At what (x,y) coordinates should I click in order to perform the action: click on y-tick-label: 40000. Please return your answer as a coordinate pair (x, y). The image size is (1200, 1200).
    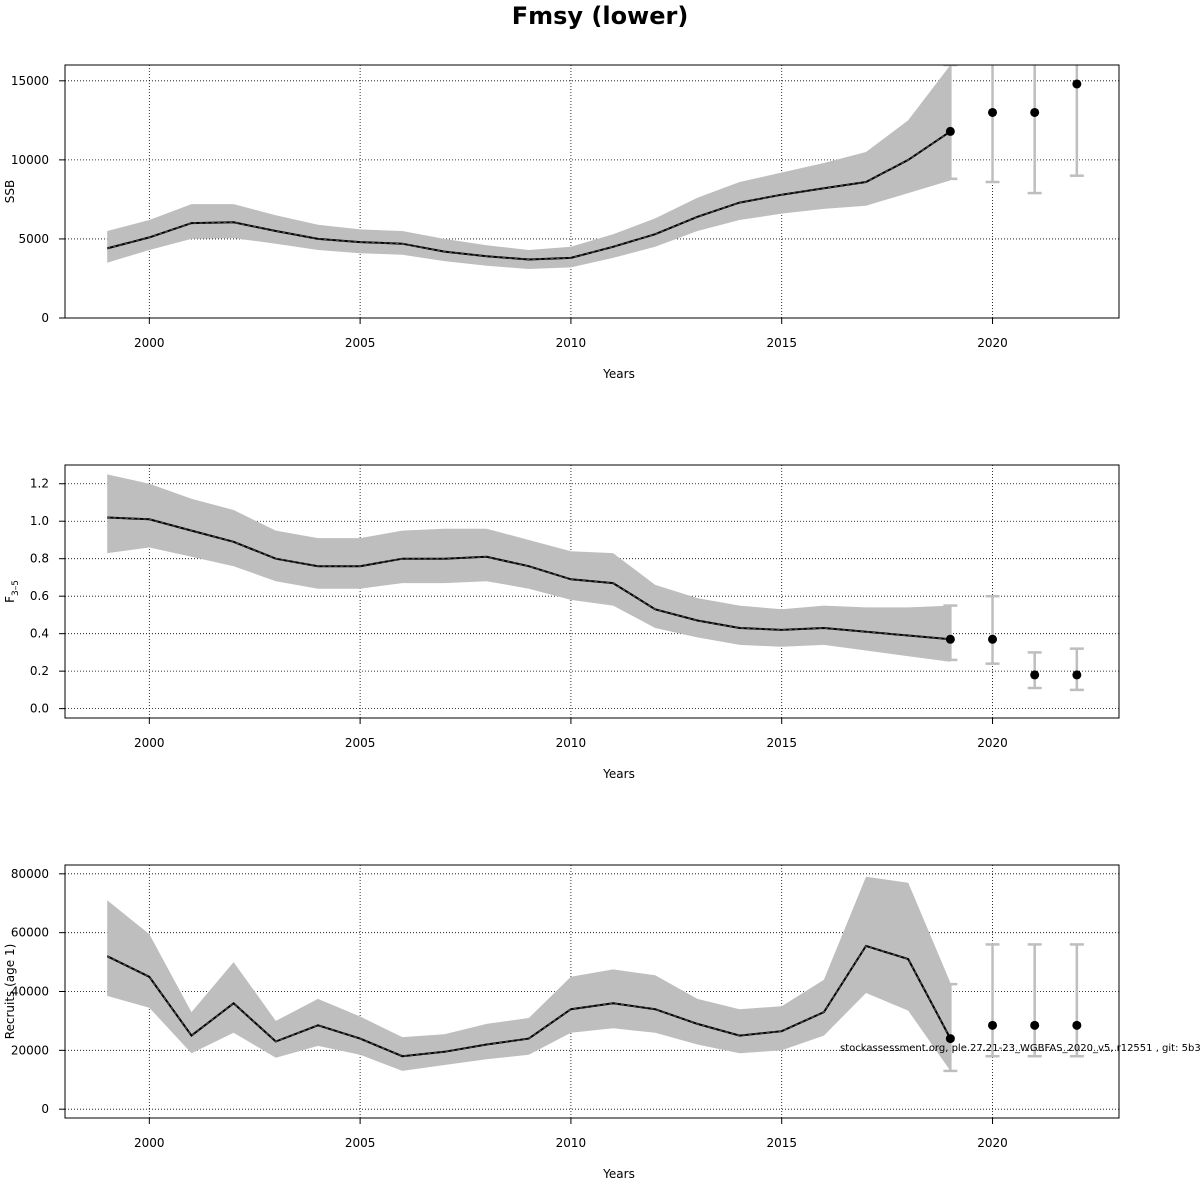
    Looking at the image, I should click on (30, 992).